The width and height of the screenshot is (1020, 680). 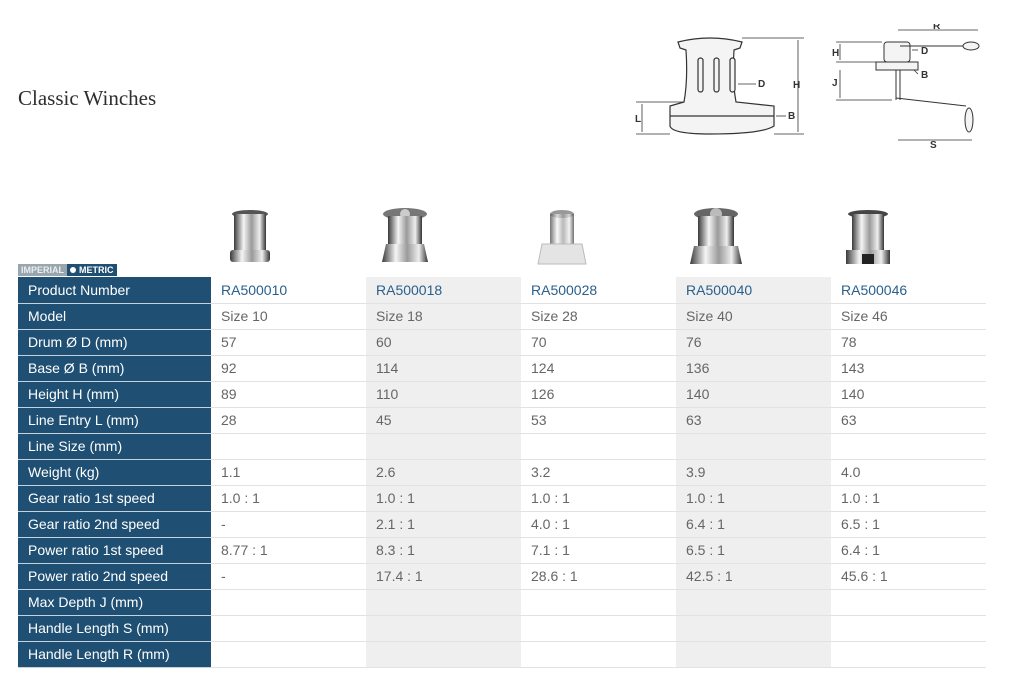 I want to click on table-cell: 2.1 : 1, so click(x=443, y=524).